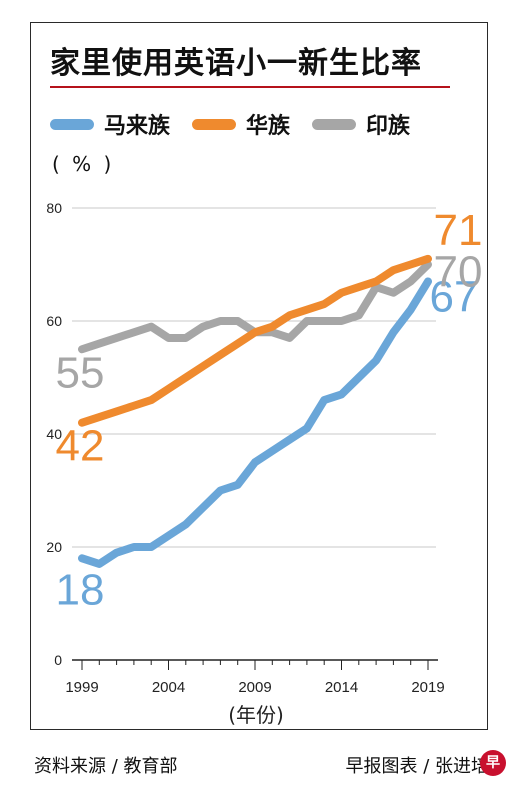  Describe the element at coordinates (214, 124) in the screenshot. I see `legend-swatch-chinese` at that location.